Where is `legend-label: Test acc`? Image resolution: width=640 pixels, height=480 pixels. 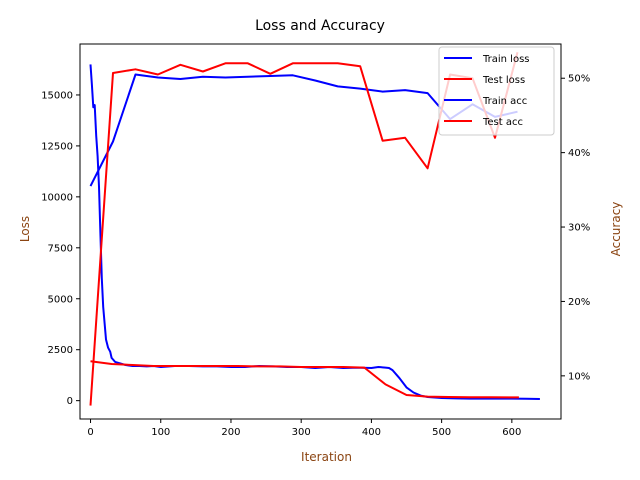
legend-label: Test acc is located at coordinates (502, 122).